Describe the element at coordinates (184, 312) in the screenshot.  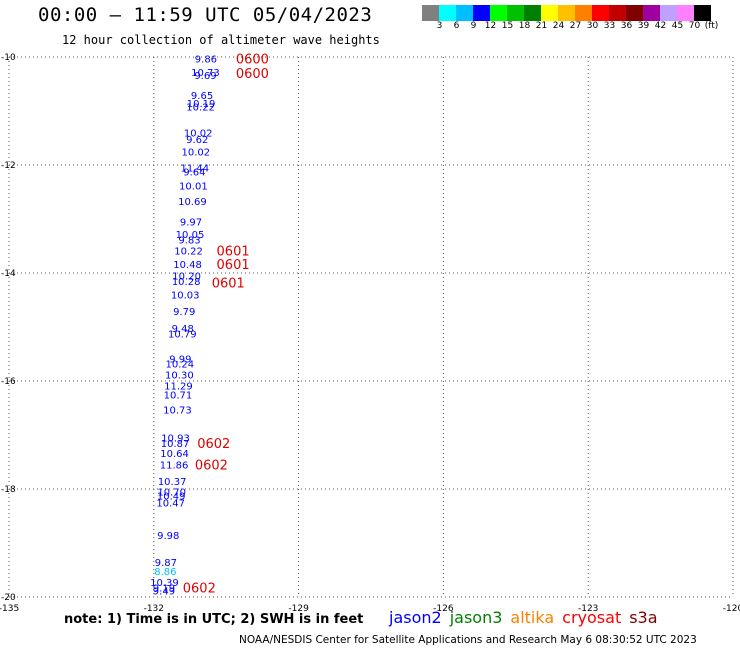
I see `wave-height-value: 9.79` at that location.